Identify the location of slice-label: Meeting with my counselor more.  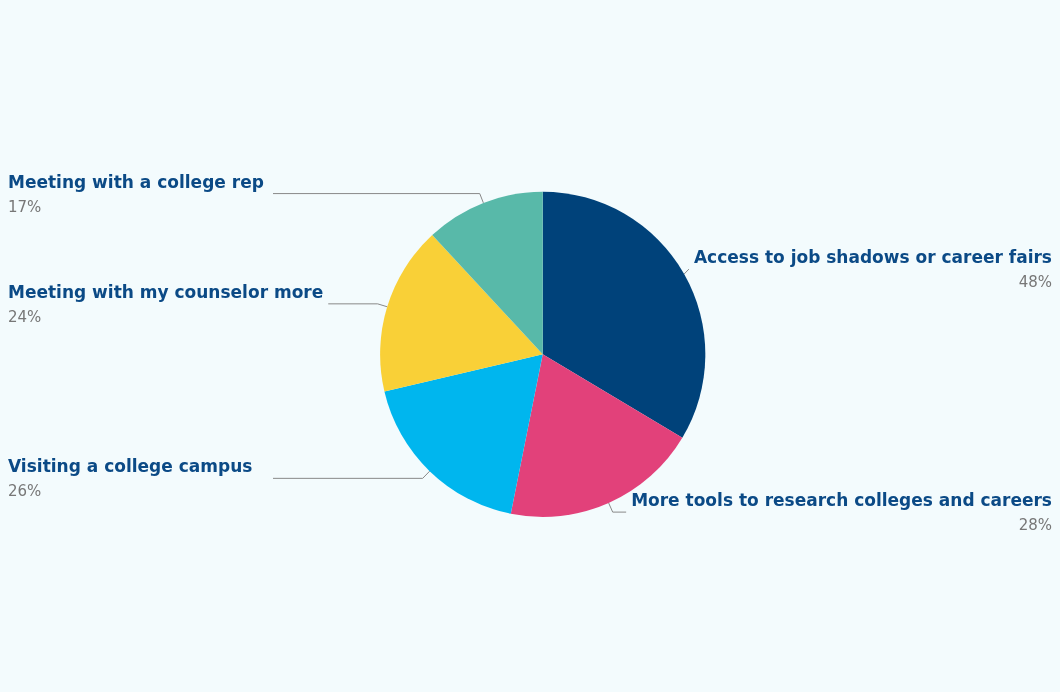
(166, 291).